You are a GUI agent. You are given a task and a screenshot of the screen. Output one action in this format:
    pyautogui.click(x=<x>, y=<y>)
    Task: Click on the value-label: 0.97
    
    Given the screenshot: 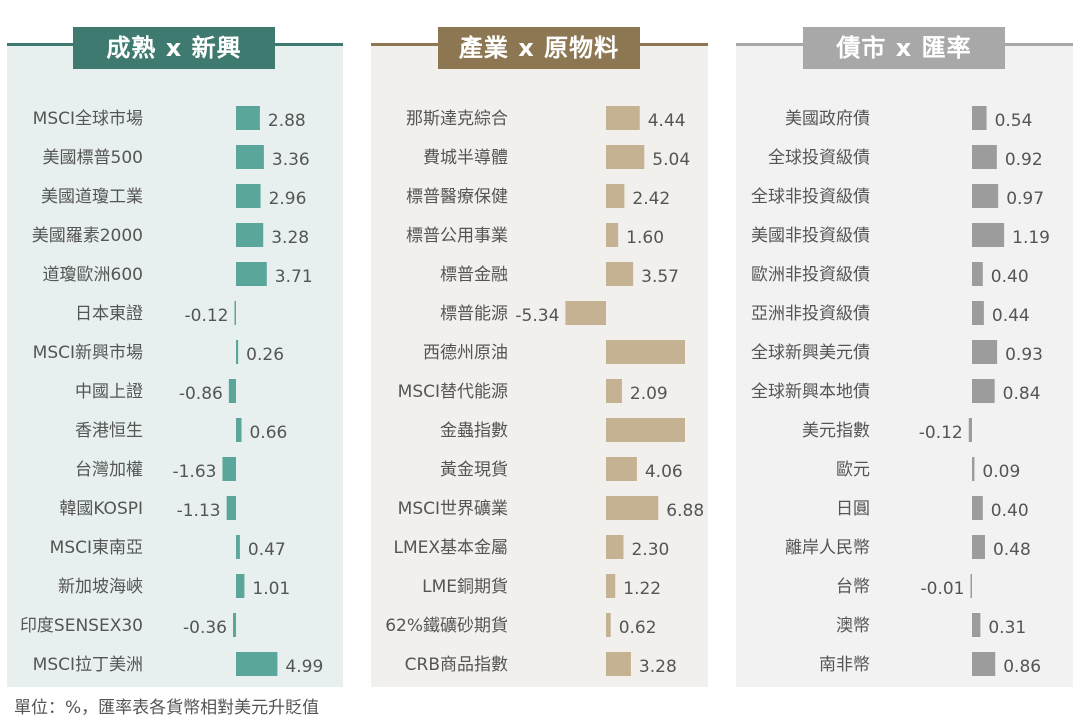 What is the action you would take?
    pyautogui.click(x=1025, y=199)
    